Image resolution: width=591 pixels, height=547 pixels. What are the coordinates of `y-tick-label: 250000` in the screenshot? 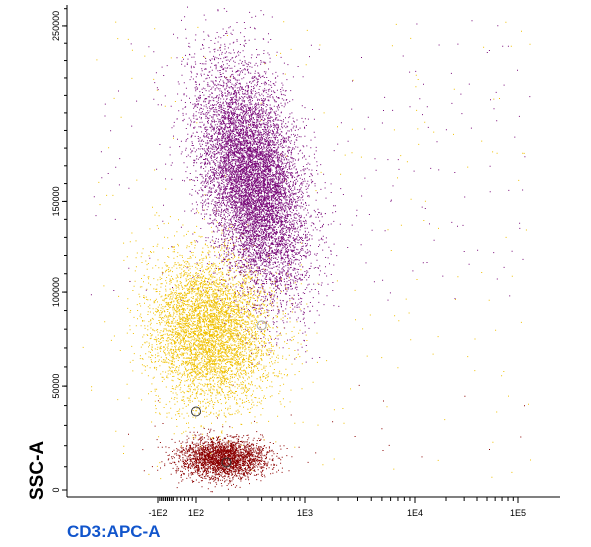 It's located at (56, 26).